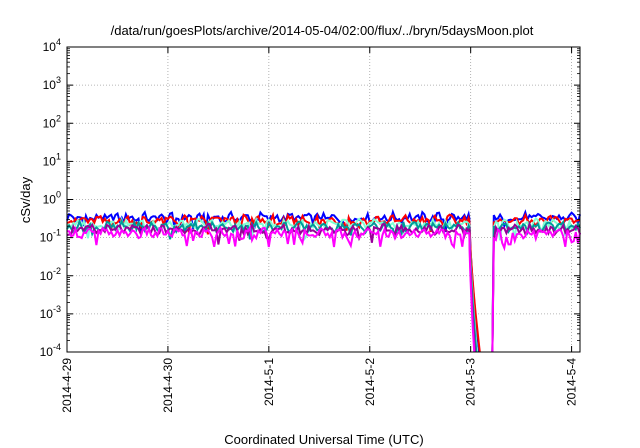 The width and height of the screenshot is (640, 448). I want to click on y-tick-exponent: 4, so click(58, 42).